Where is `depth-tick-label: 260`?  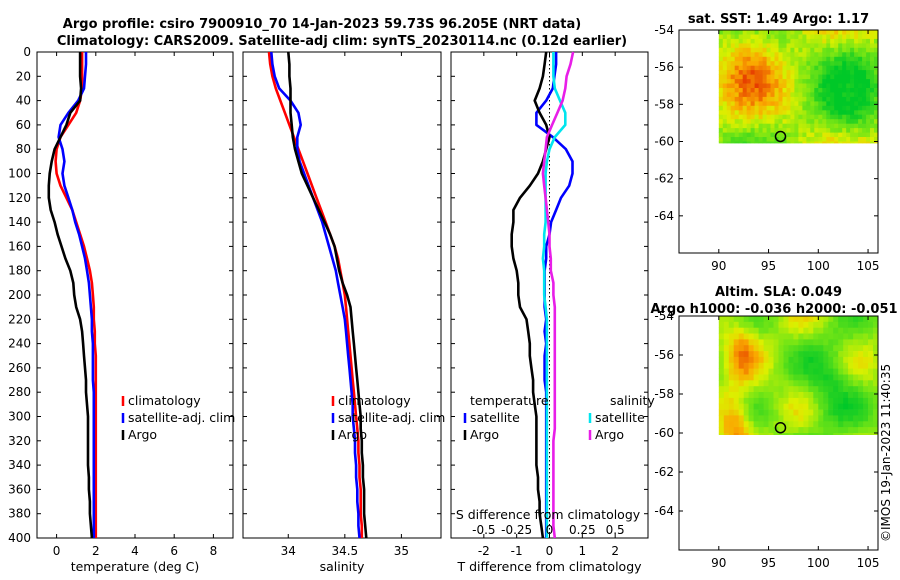
depth-tick-label: 260 is located at coordinates (19, 368).